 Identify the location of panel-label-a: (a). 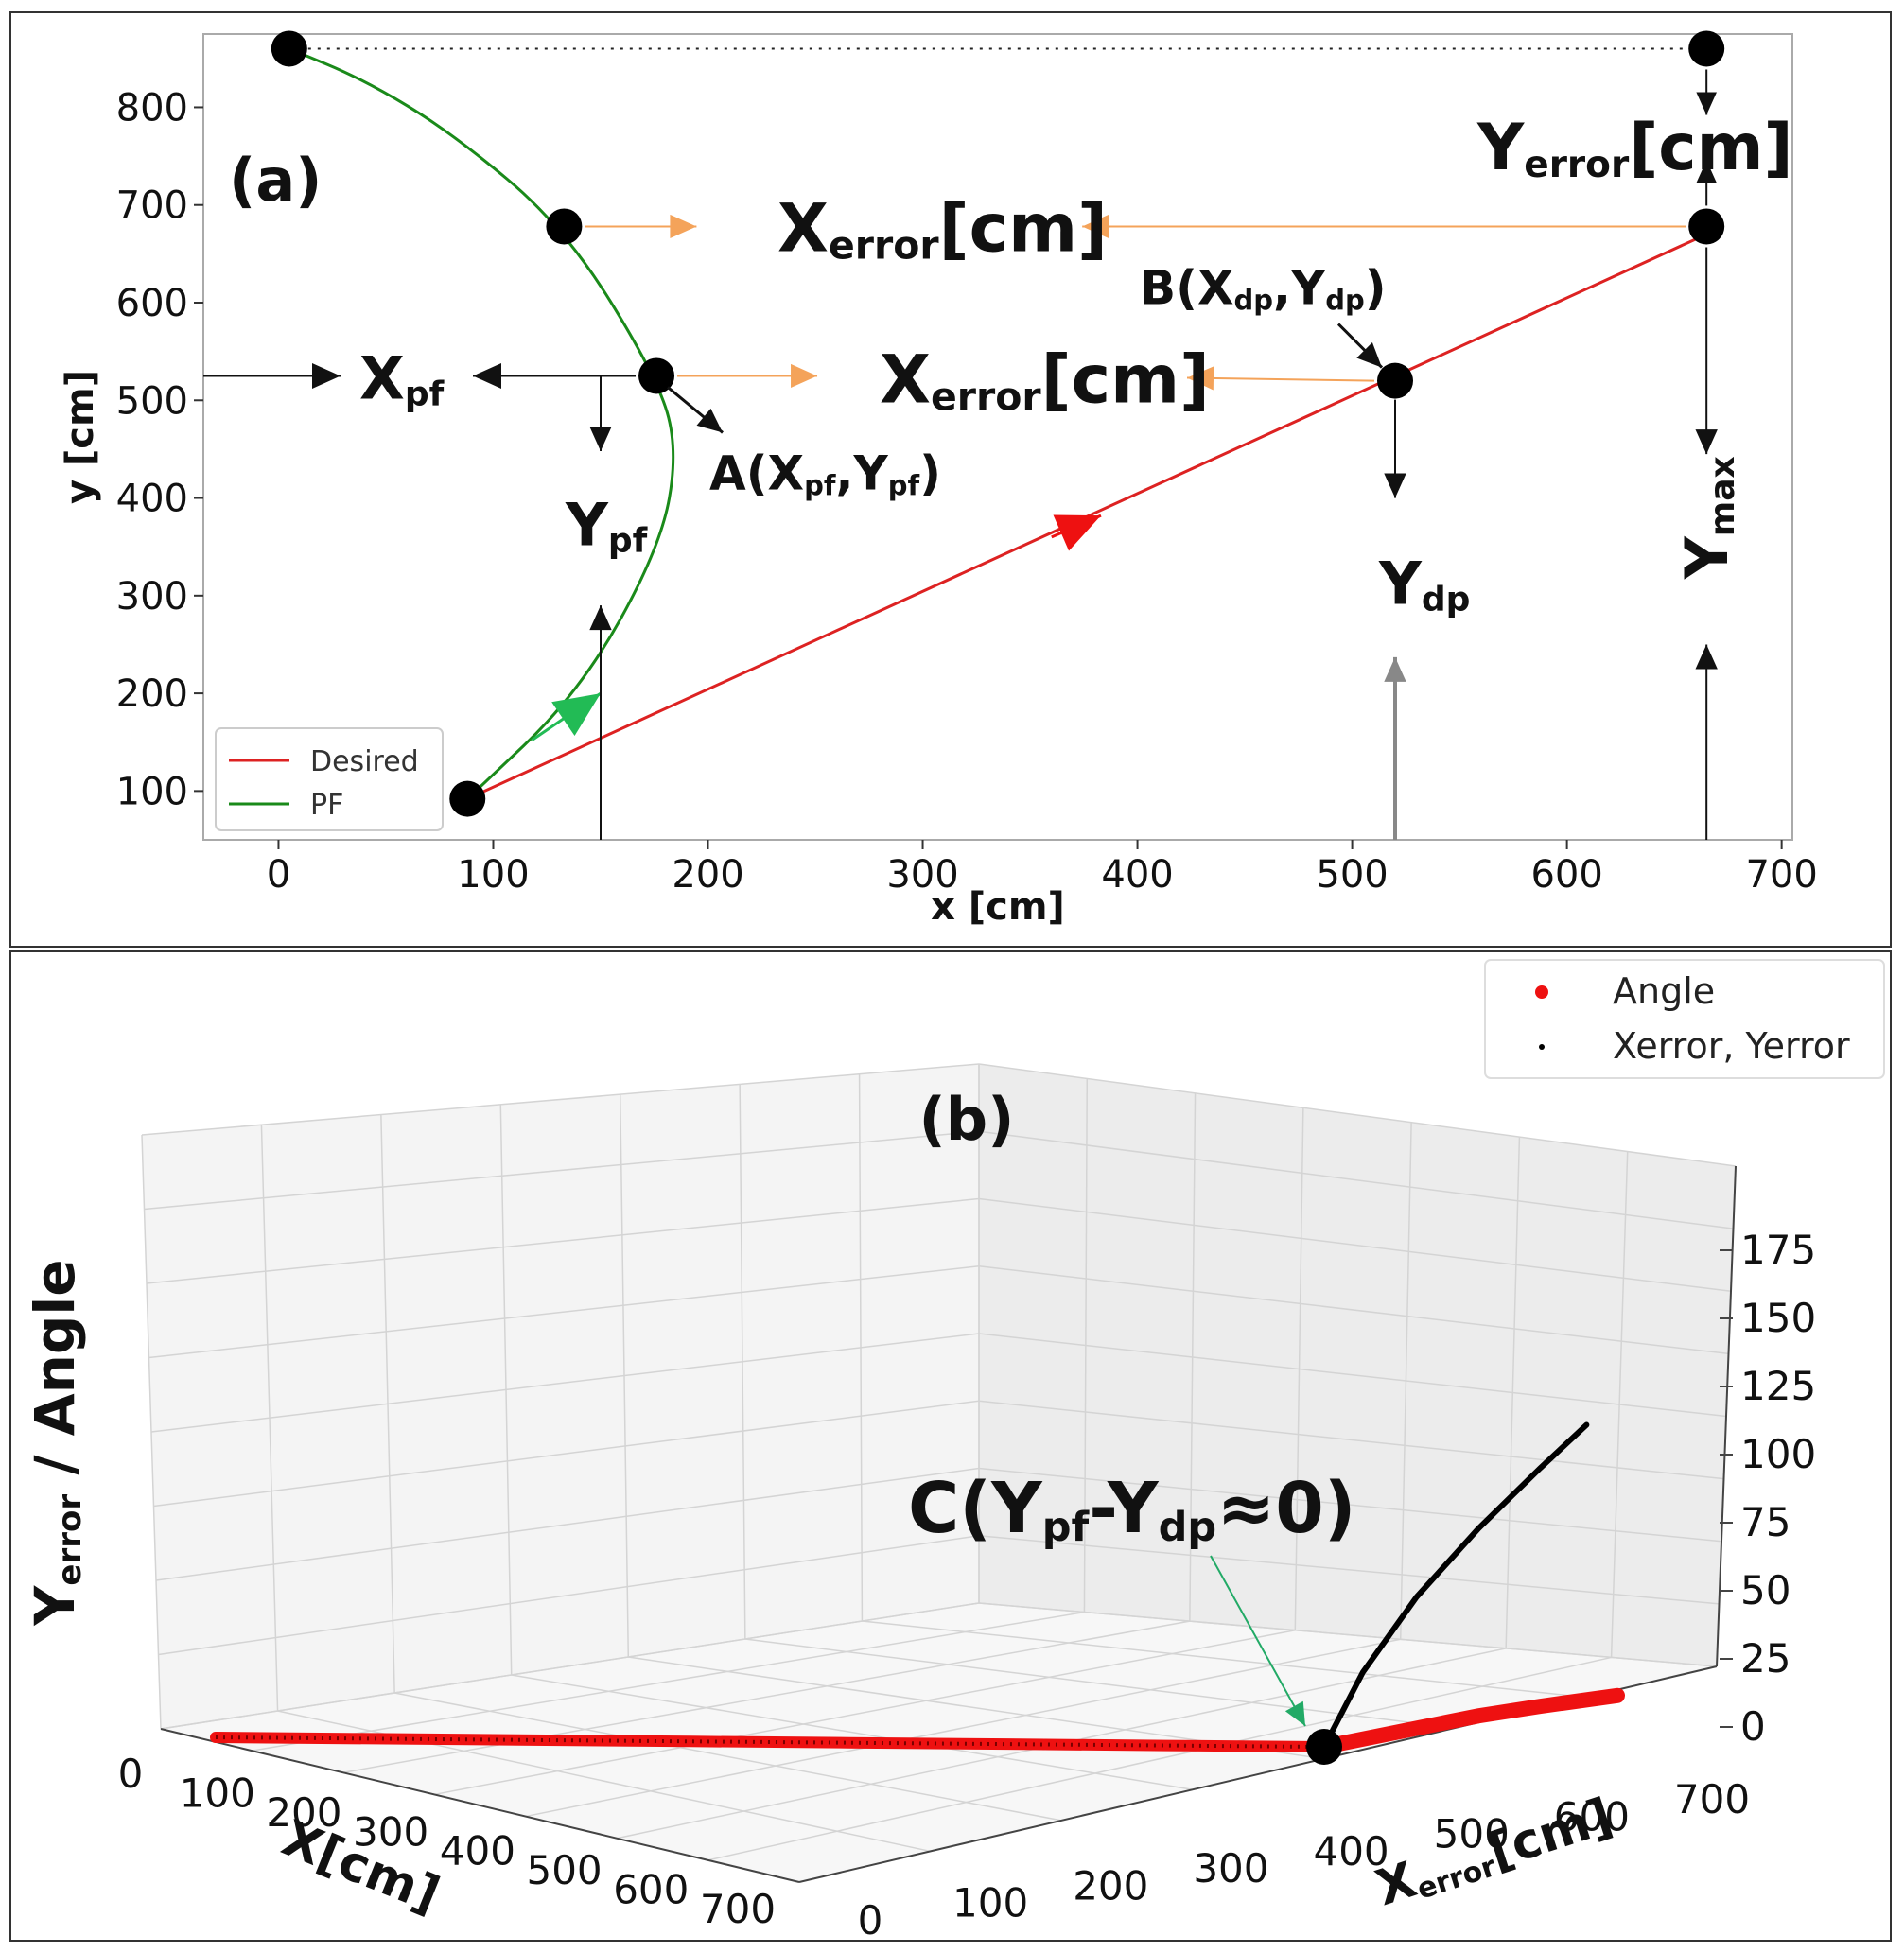
(276, 181).